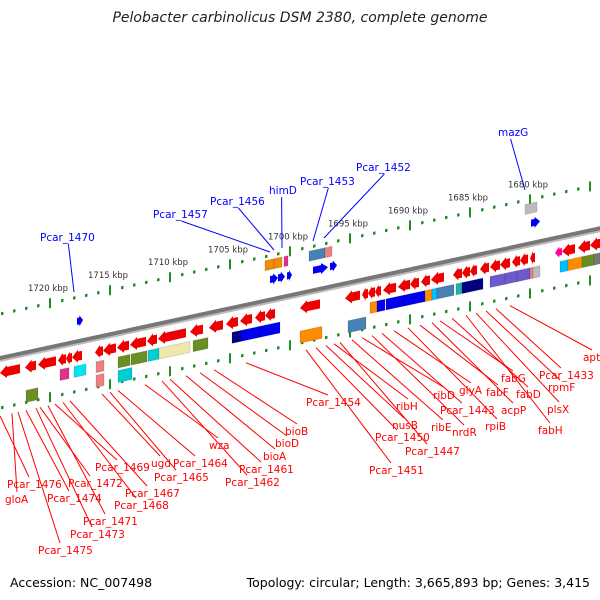  Describe the element at coordinates (333, 403) in the screenshot. I see `gene-label-Pcar_1454: Pcar_1454` at that location.